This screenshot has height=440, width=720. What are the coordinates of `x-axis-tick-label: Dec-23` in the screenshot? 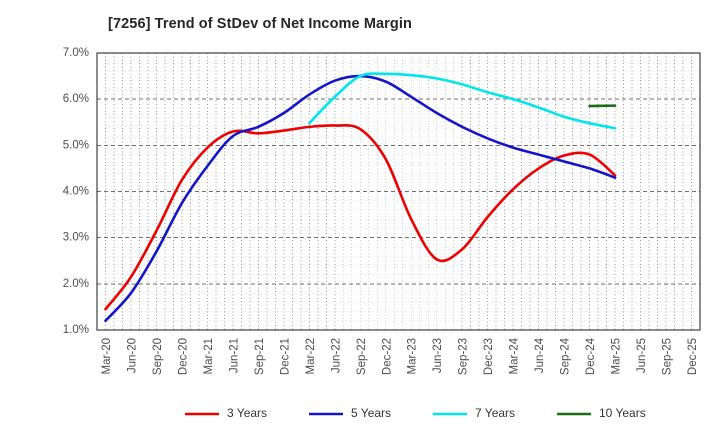 It's located at (489, 356).